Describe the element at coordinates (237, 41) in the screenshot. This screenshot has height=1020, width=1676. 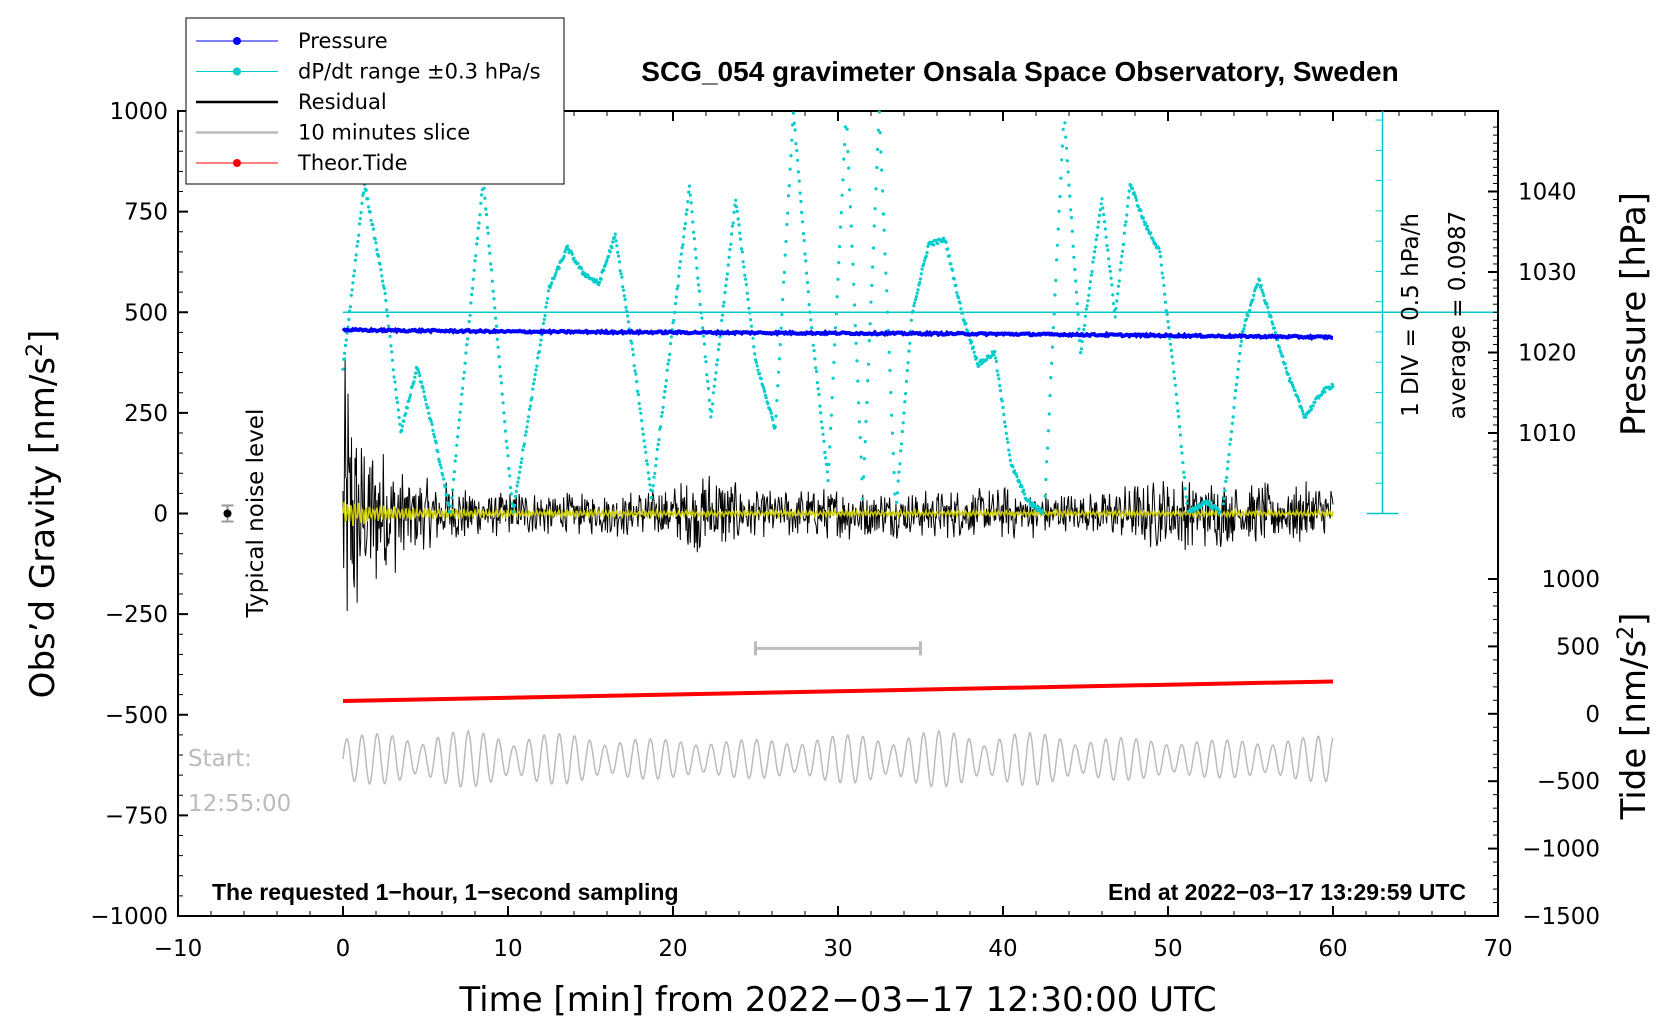
I see `legend-swatch-marker` at that location.